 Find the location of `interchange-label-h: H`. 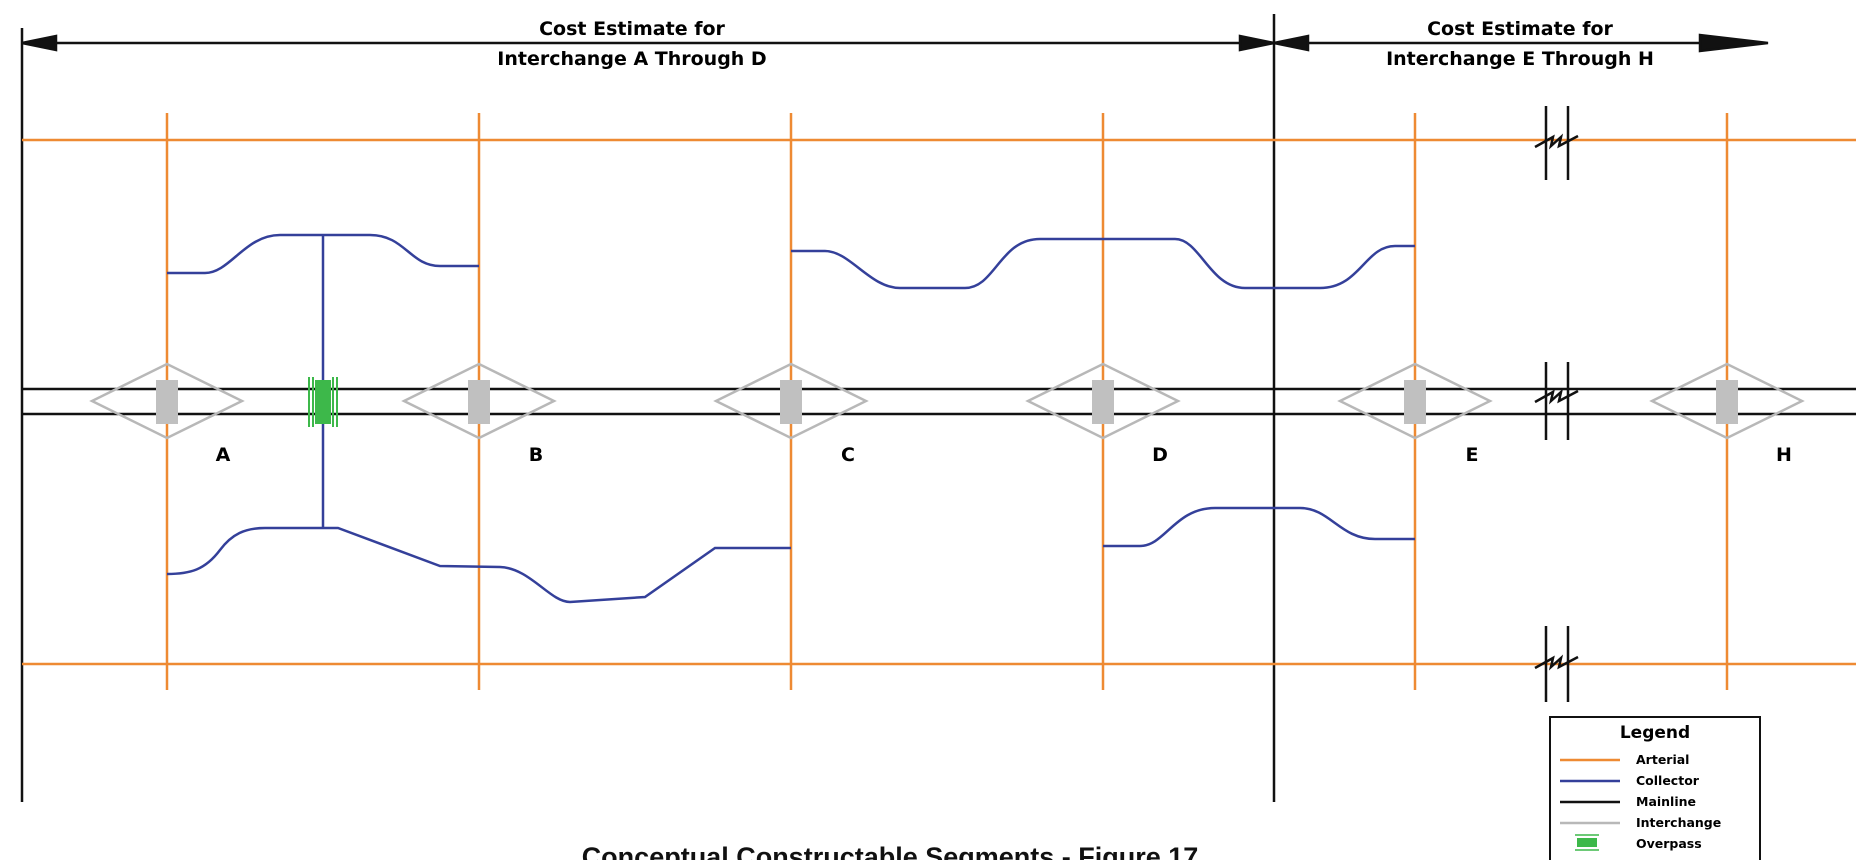

interchange-label-h: H is located at coordinates (1784, 455).